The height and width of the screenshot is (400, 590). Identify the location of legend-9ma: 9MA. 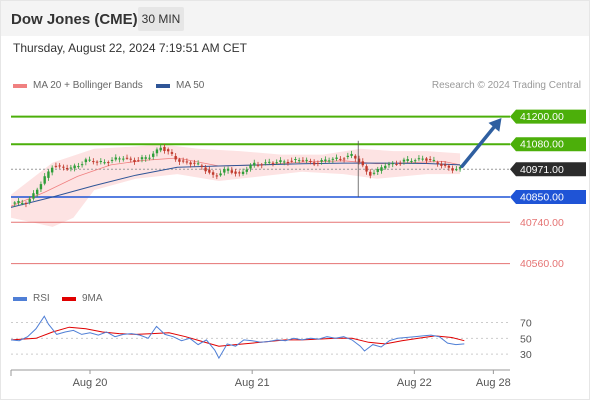
(82, 298).